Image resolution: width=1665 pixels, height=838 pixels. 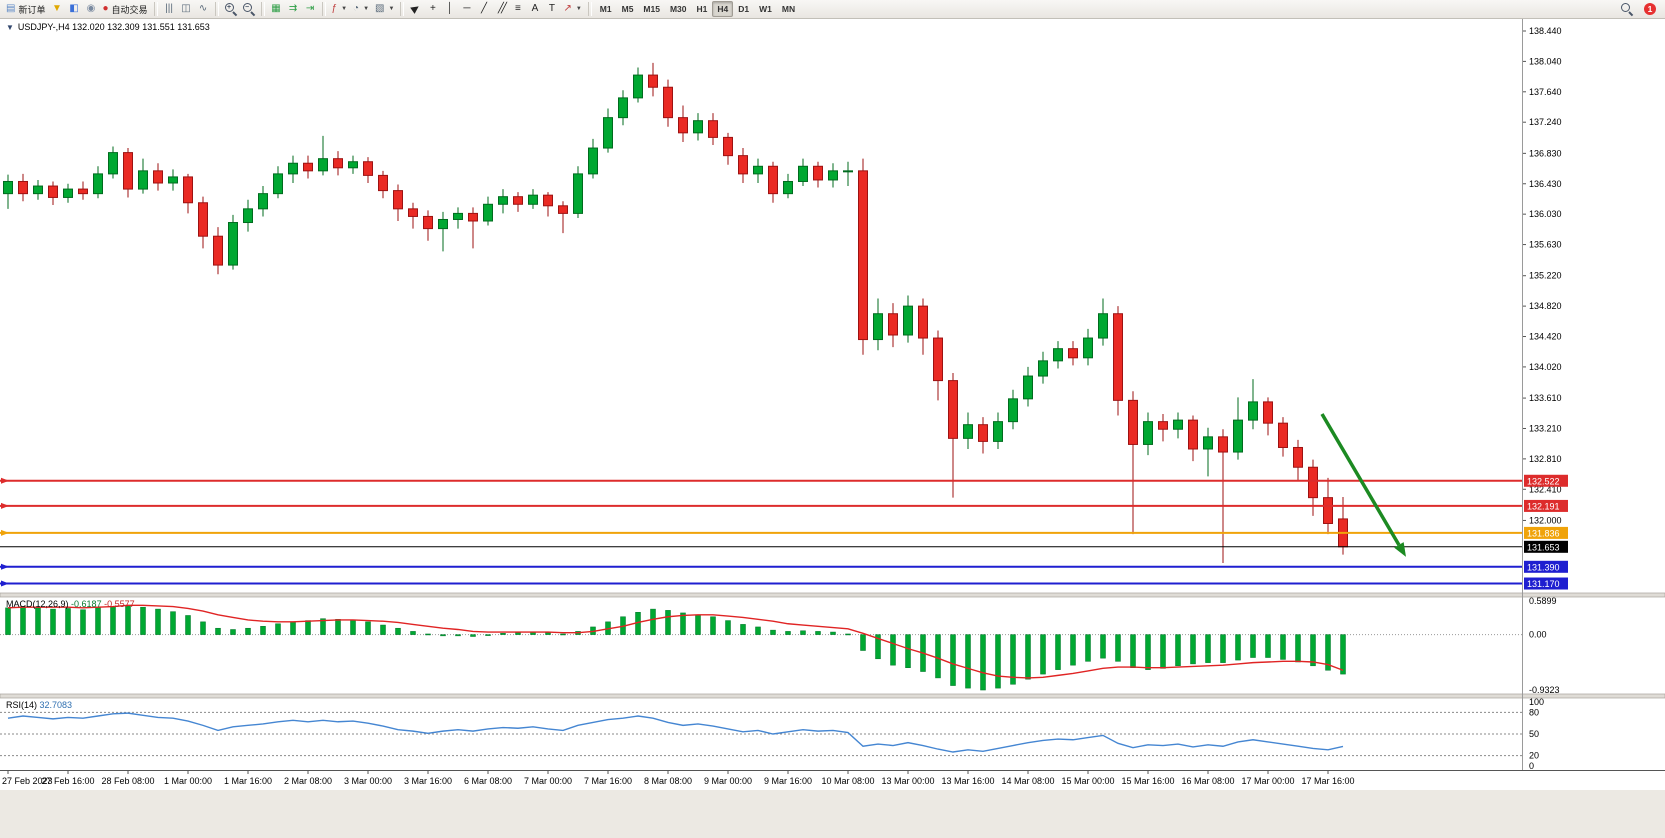 What do you see at coordinates (832, 595) in the screenshot?
I see `splitter-main-macd` at bounding box center [832, 595].